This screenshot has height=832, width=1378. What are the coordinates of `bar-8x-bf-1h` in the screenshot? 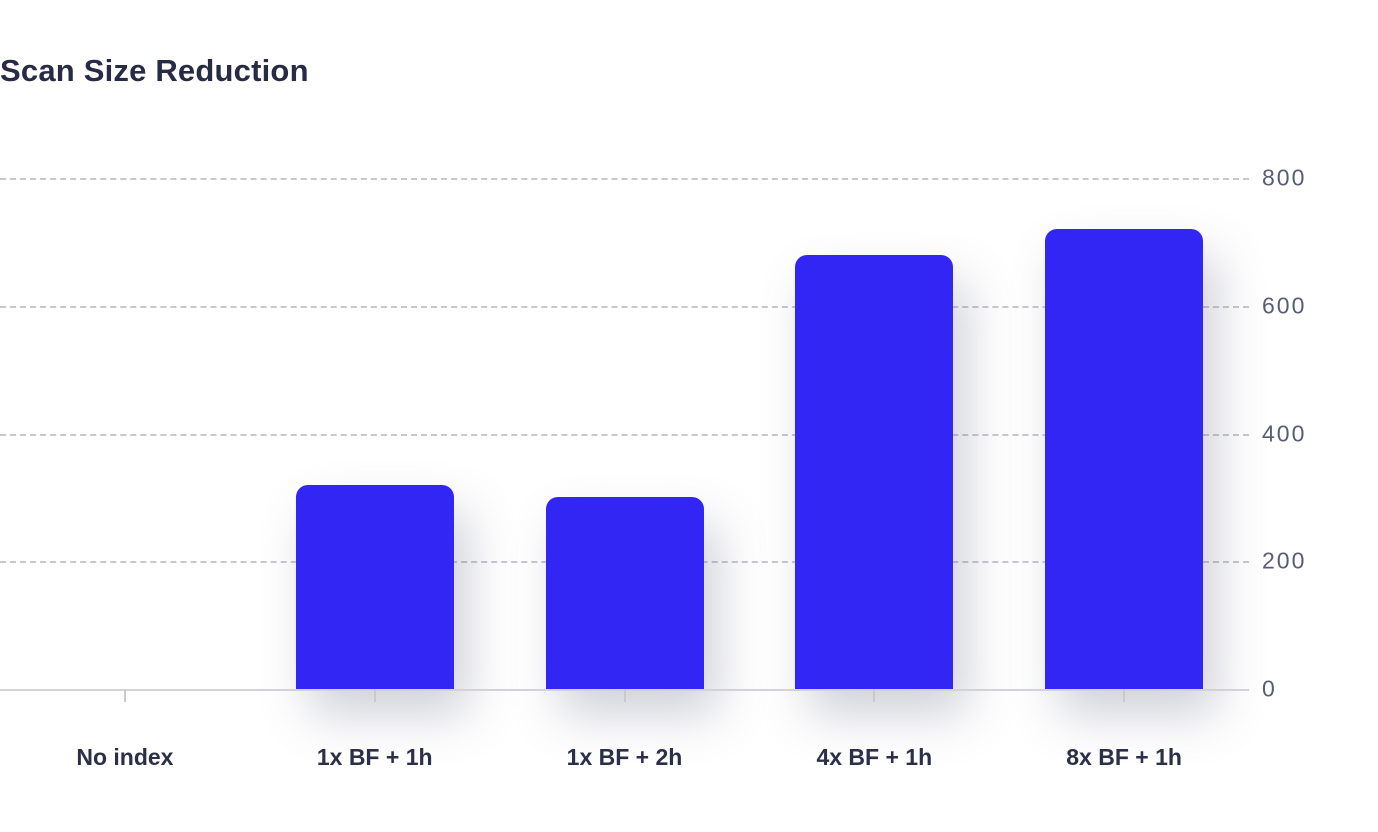 It's located at (1124, 459).